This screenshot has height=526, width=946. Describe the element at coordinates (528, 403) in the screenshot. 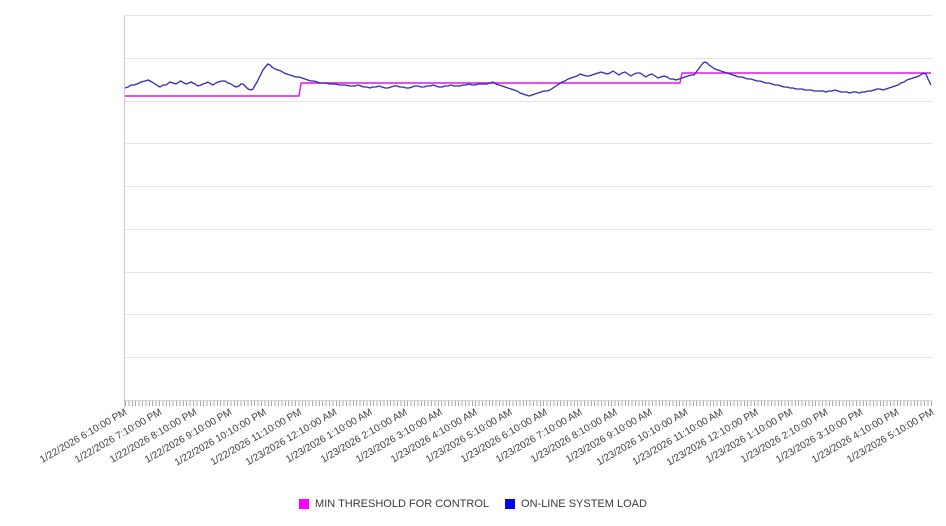

I see `x-axis-minor-ticks` at that location.